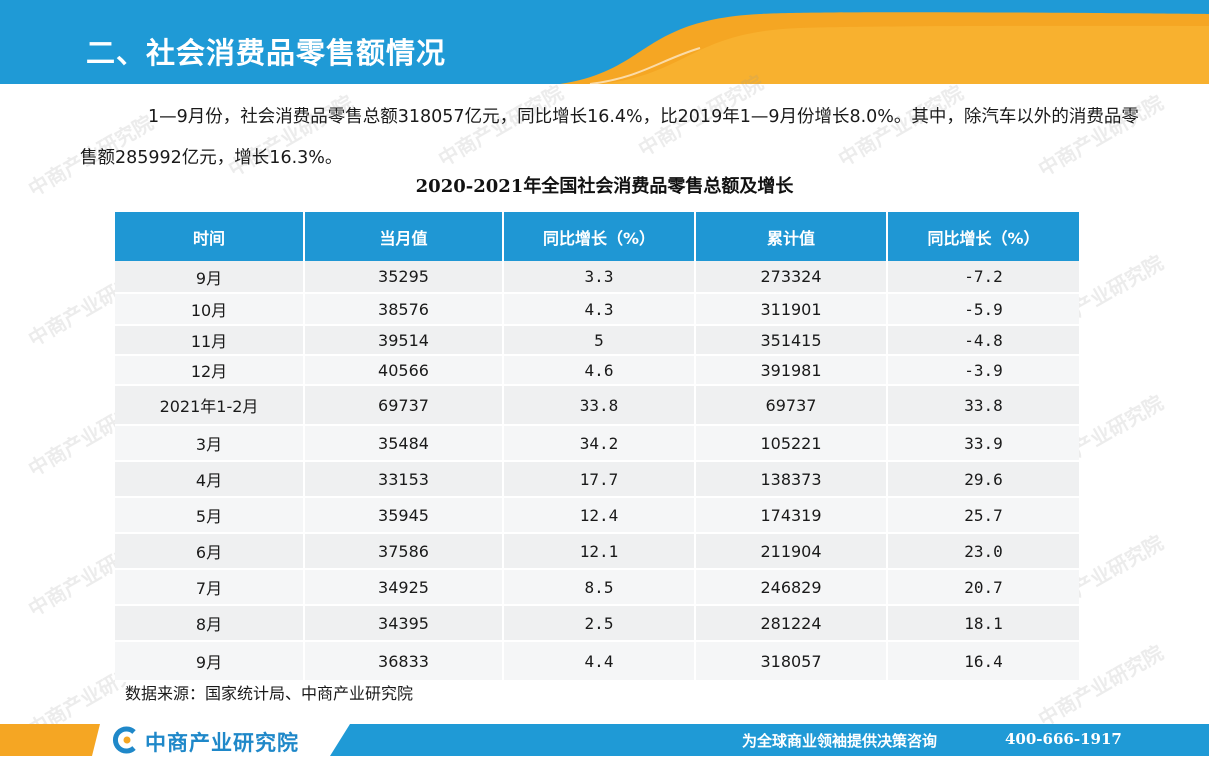 This screenshot has height=757, width=1209. What do you see at coordinates (599, 661) in the screenshot?
I see `cell-monthly-yoy: 4.4` at bounding box center [599, 661].